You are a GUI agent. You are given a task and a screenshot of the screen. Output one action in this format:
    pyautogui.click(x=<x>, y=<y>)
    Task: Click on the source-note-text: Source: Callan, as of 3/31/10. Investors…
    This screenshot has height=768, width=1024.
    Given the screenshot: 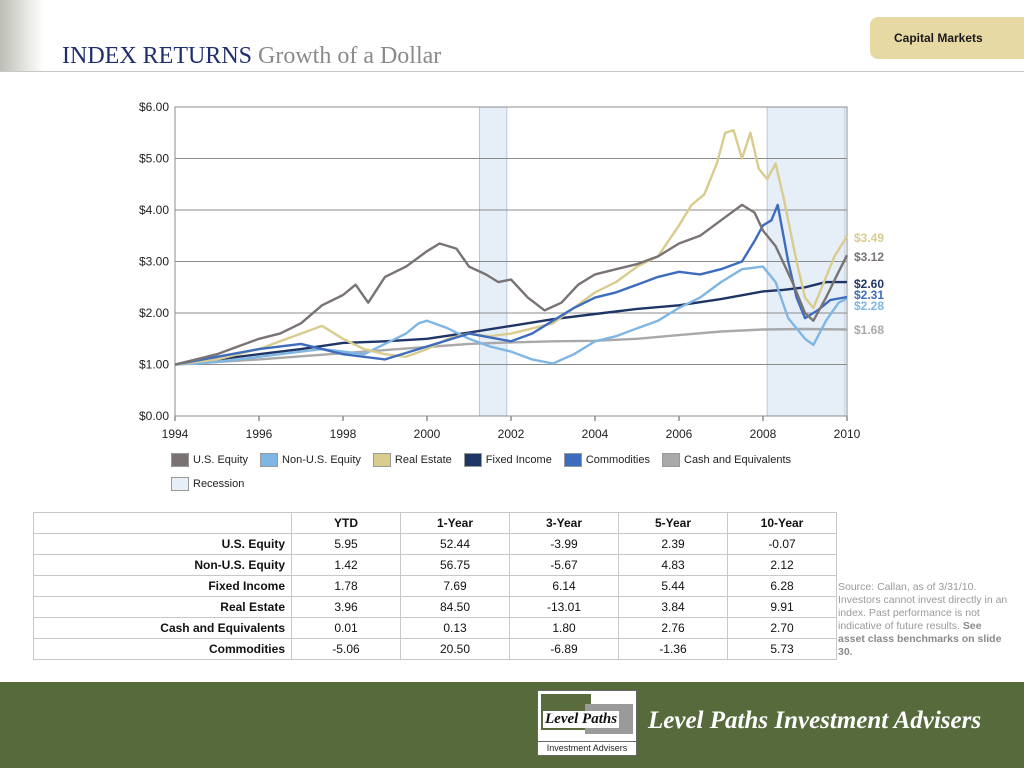 What is the action you would take?
    pyautogui.click(x=923, y=606)
    